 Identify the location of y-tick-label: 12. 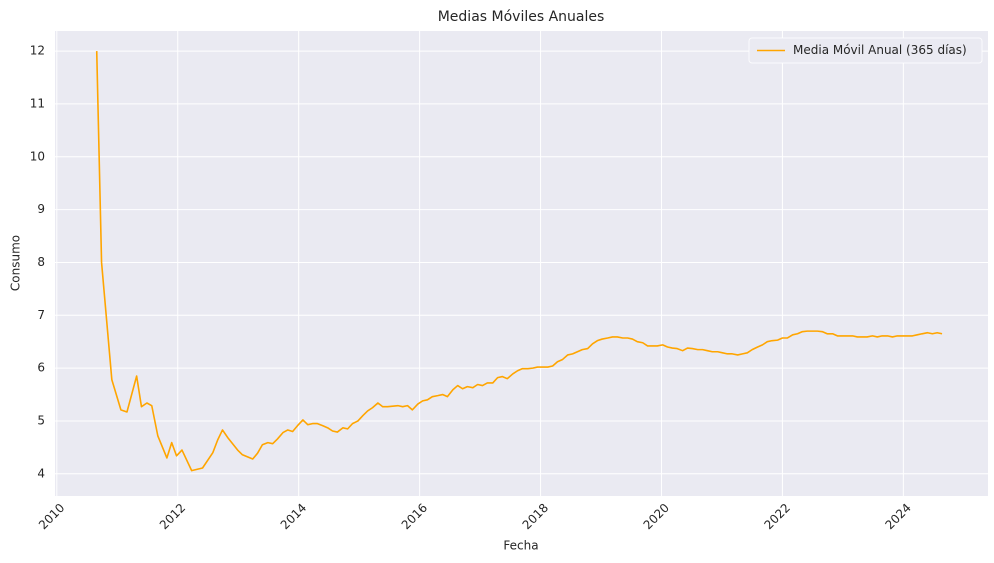
(37, 51).